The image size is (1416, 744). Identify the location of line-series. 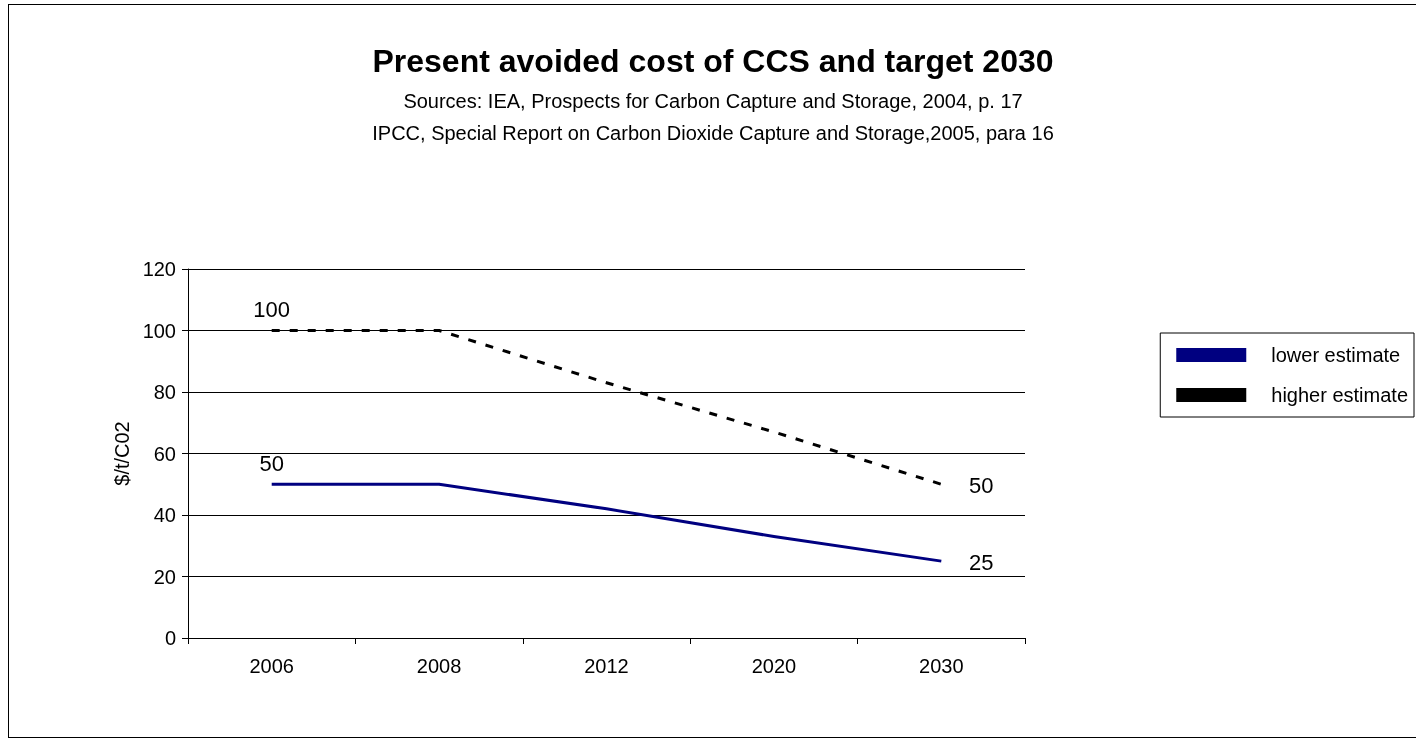
(606, 522).